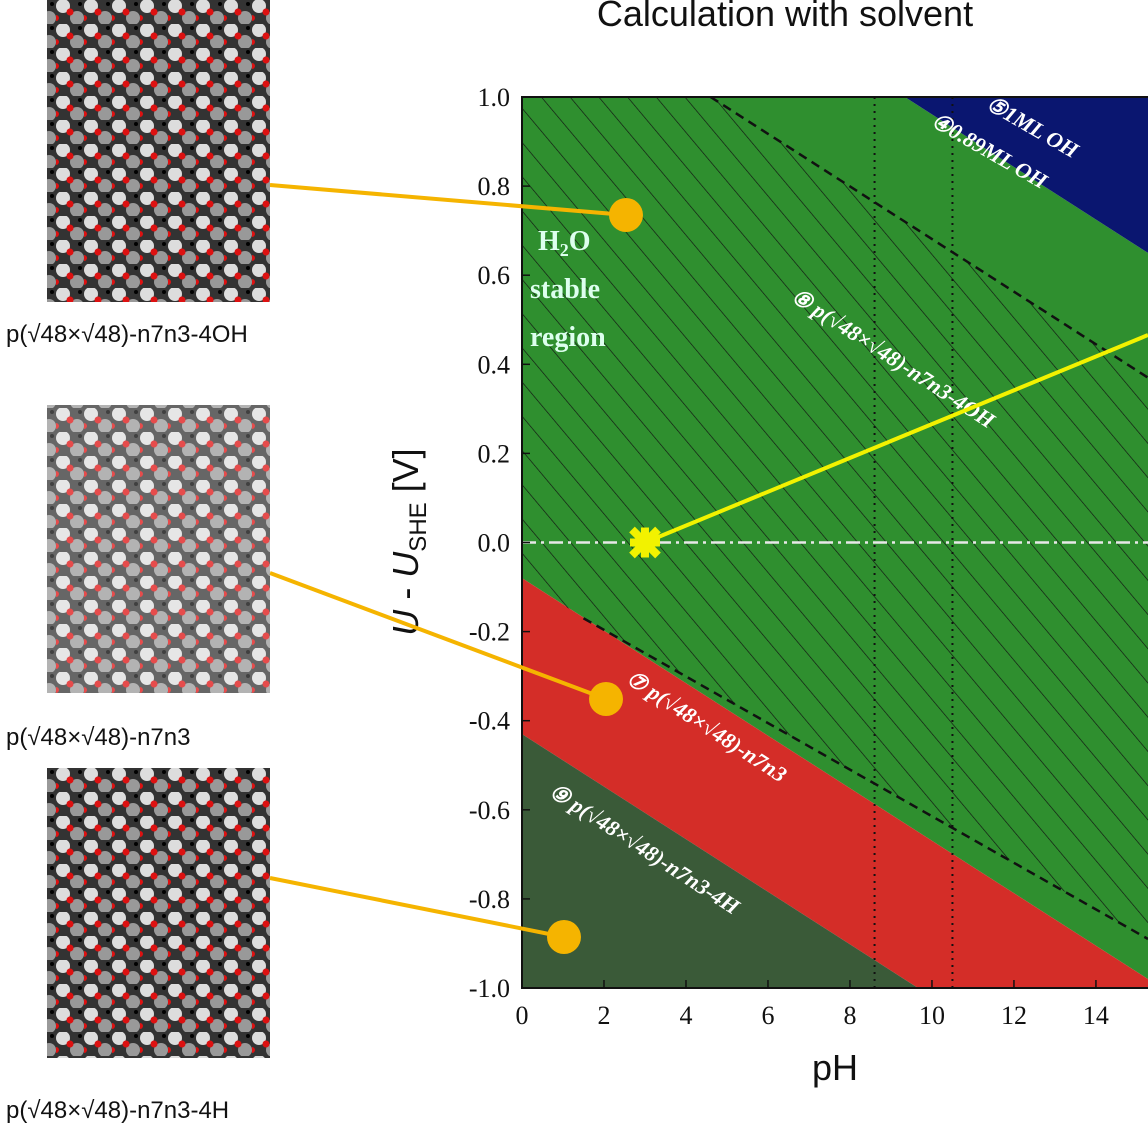 The width and height of the screenshot is (1148, 1136). I want to click on y-tick-label: 0.4, so click(494, 364).